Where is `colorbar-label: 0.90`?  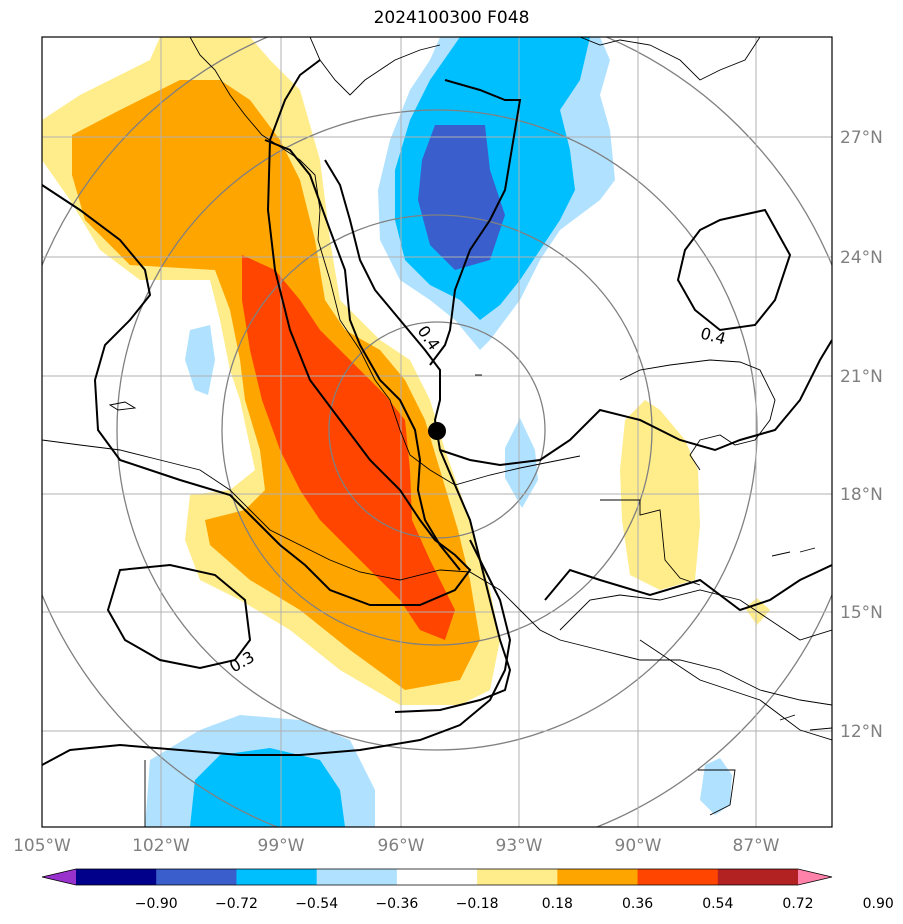
colorbar-label: 0.90 is located at coordinates (878, 904).